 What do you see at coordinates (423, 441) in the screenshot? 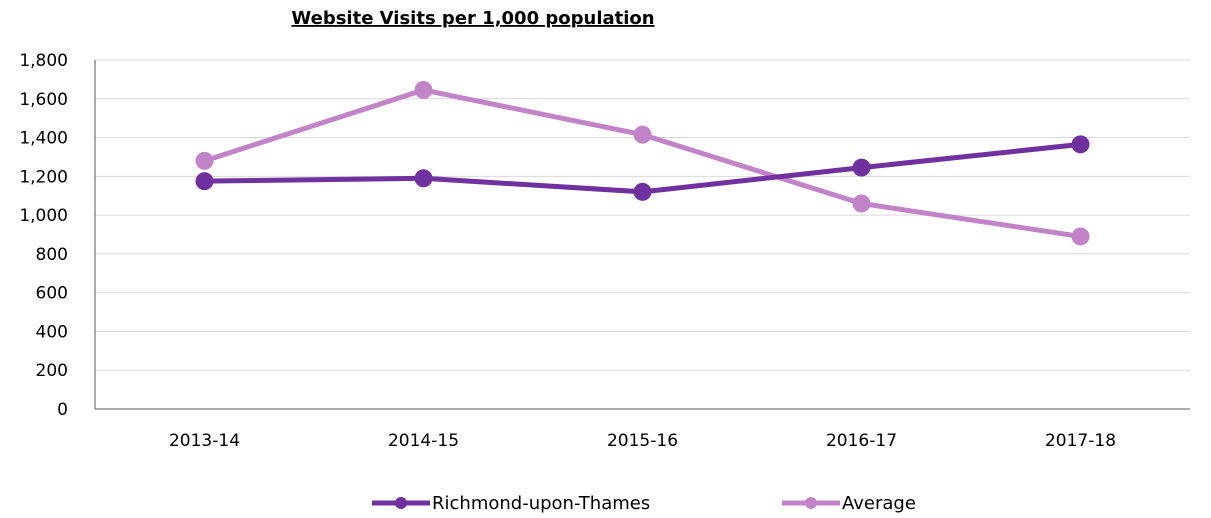
I see `x-tick-label: 2014-15` at bounding box center [423, 441].